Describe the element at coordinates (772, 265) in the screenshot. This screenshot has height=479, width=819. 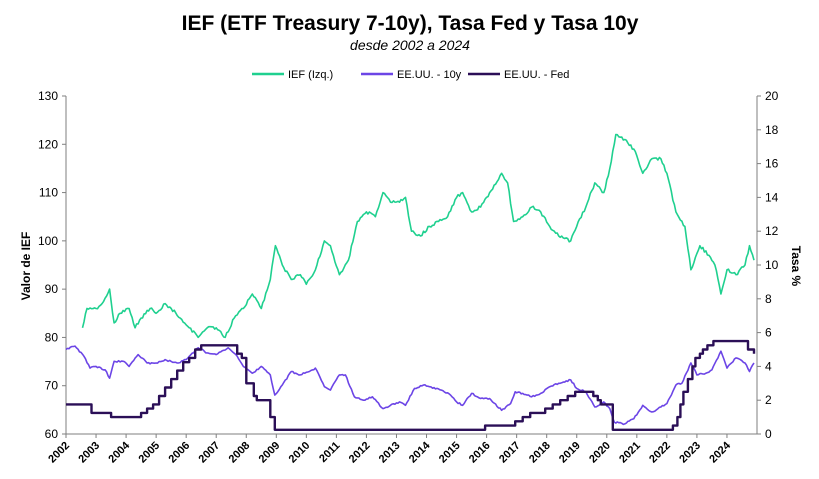
I see `y-tick-label-right: 10` at that location.